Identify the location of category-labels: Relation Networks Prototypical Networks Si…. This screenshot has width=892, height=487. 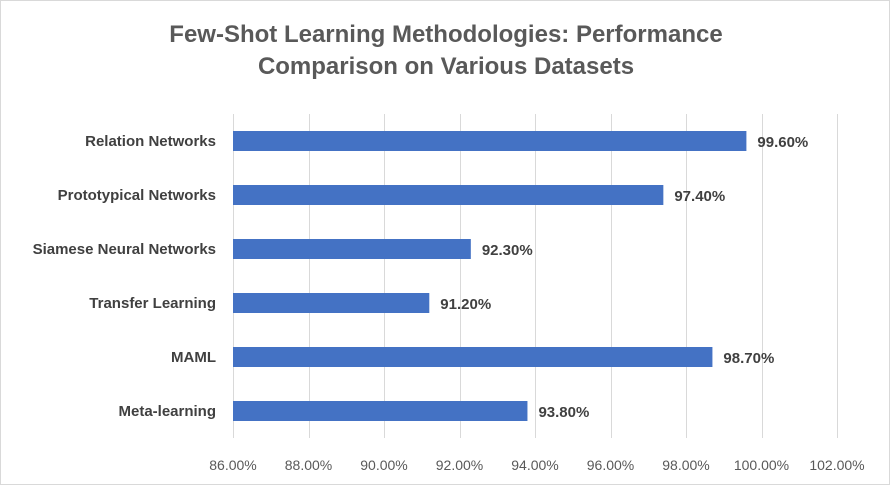
(124, 276).